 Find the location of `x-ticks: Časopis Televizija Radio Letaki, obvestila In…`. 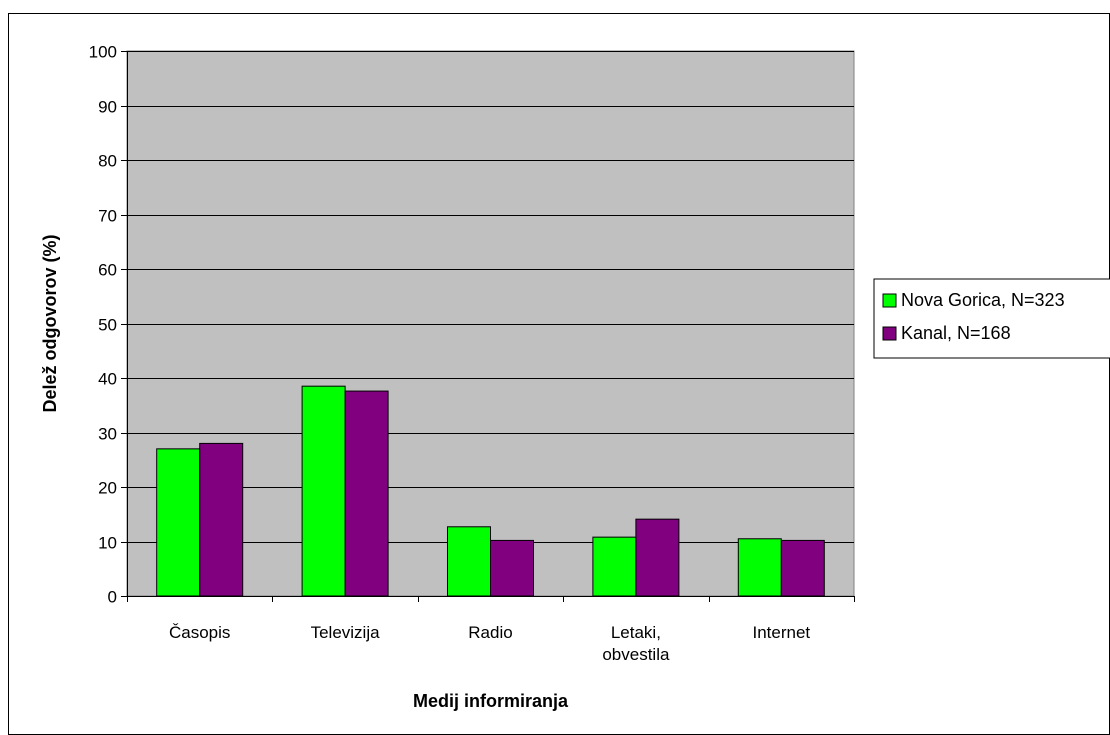

x-ticks: Časopis Televizija Radio Letaki, obvestila In… is located at coordinates (491, 630).